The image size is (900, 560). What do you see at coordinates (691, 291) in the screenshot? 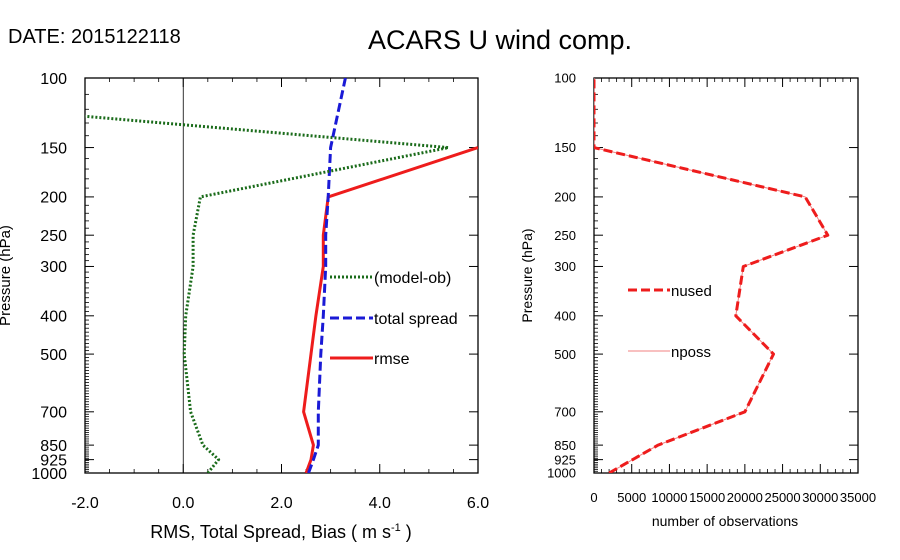
I see `legend-label: nused` at bounding box center [691, 291].